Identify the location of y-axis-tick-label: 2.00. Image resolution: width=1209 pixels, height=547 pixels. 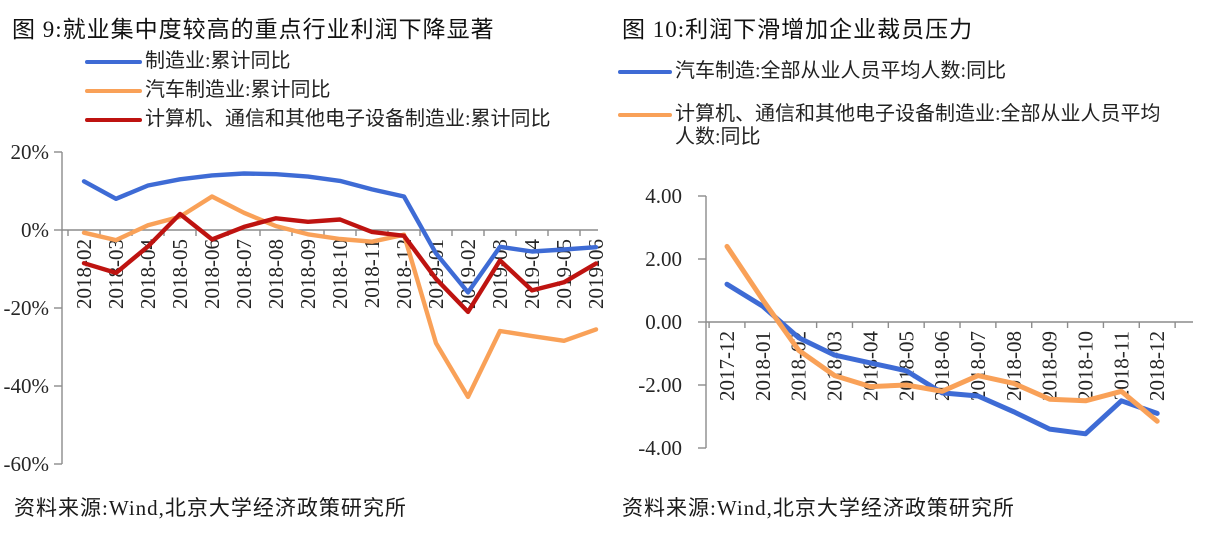
(663, 259).